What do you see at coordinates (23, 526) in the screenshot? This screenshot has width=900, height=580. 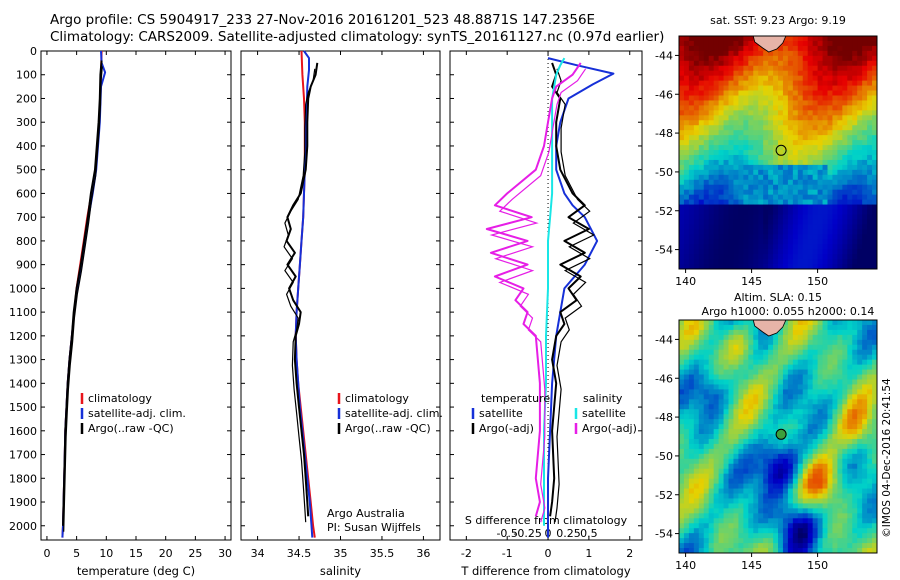 I see `depth-tick-label: 2000` at bounding box center [23, 526].